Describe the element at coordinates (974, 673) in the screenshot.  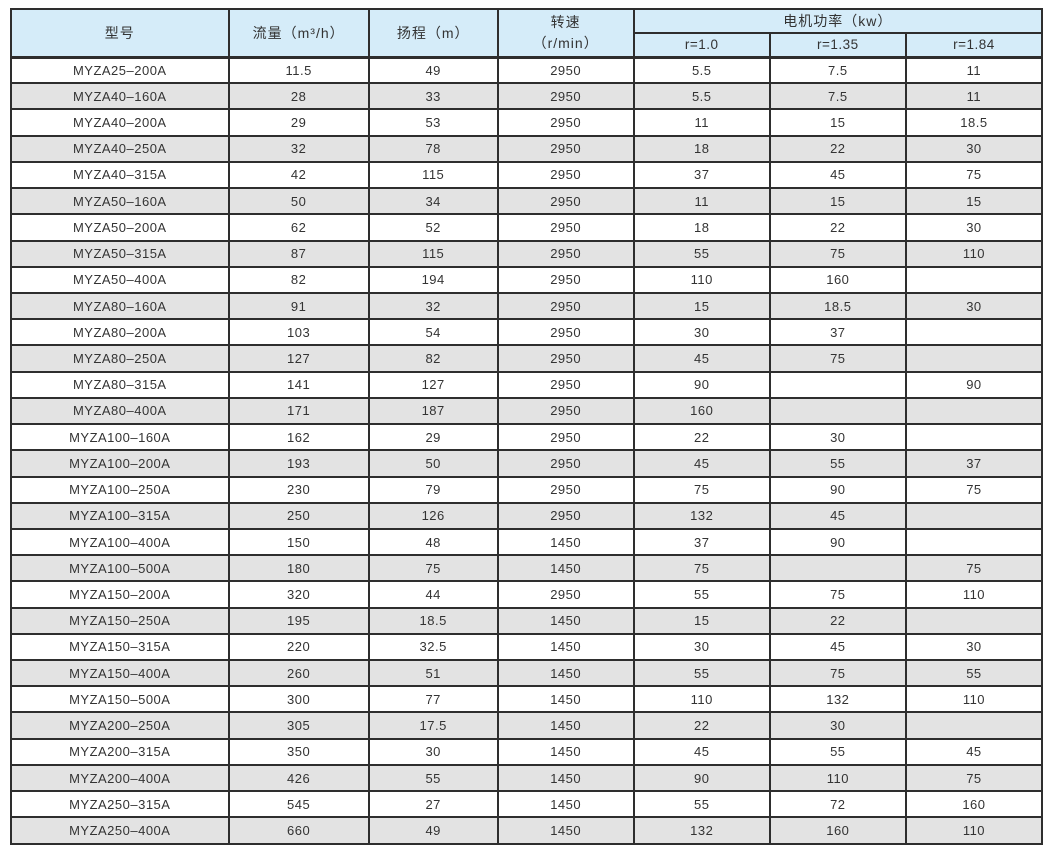
I see `cell-power-r1-84: 55` at that location.